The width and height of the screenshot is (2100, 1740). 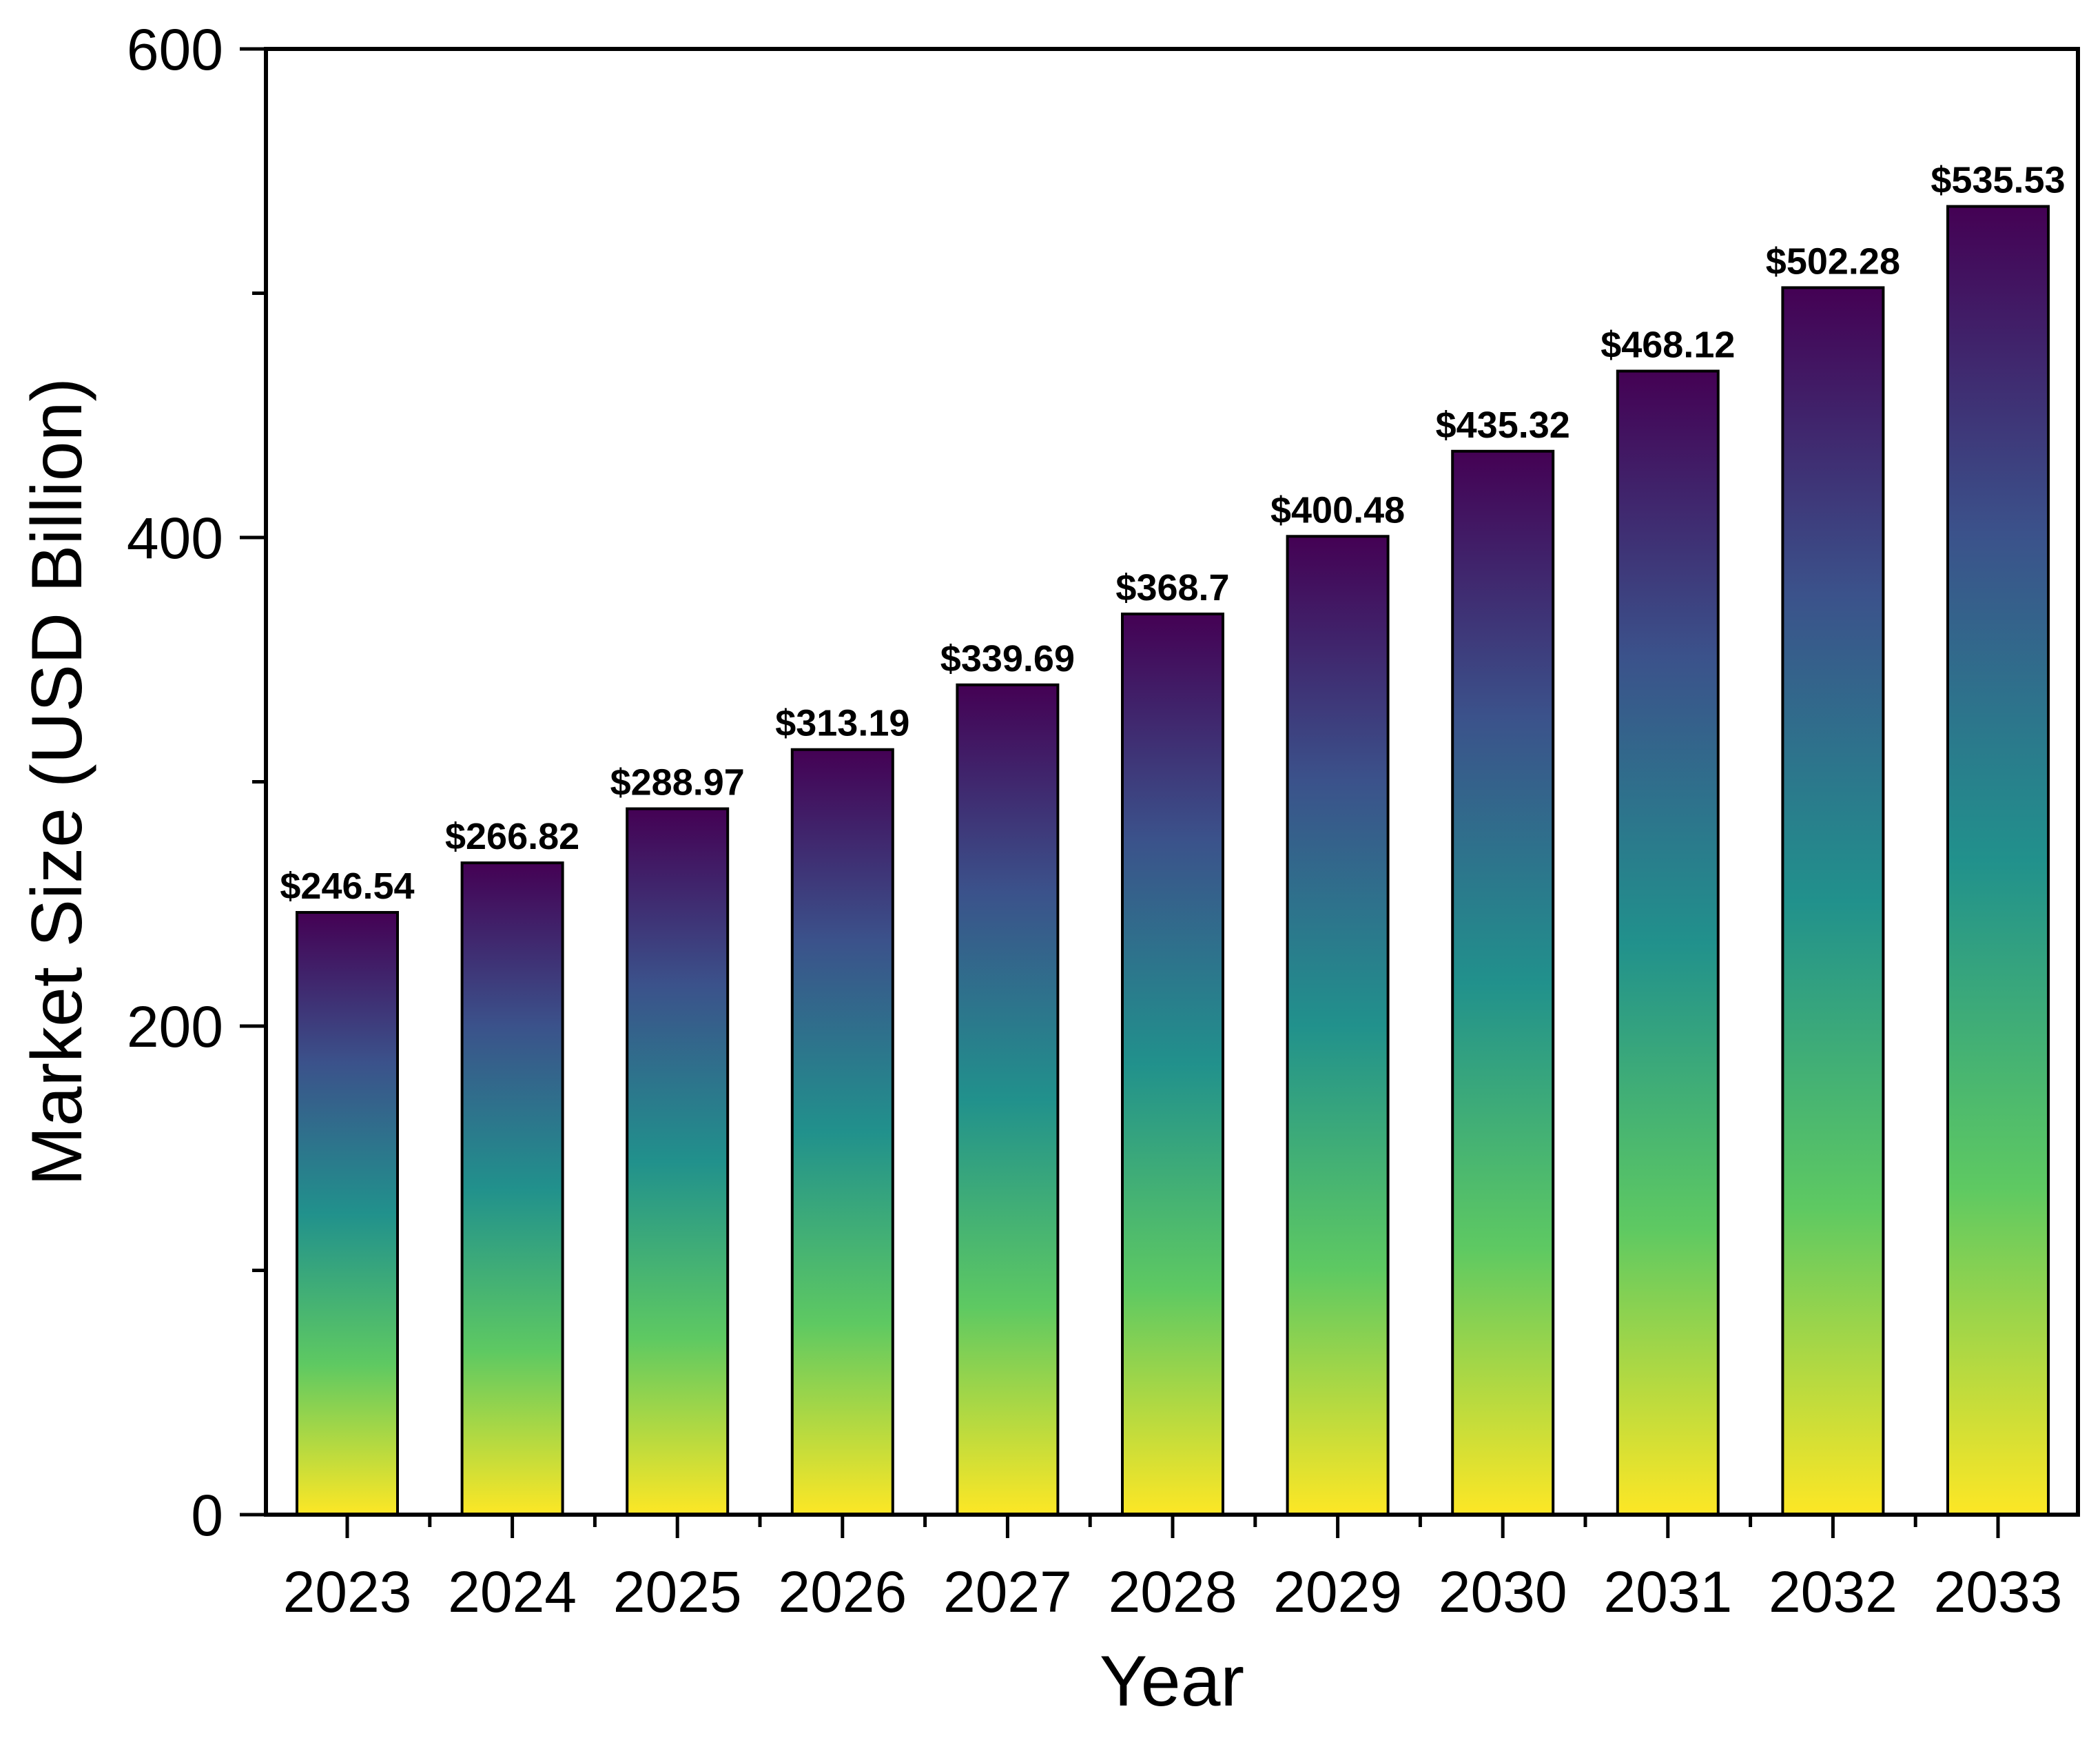 I want to click on x-tick-label-2032: 2032, so click(x=1833, y=1591).